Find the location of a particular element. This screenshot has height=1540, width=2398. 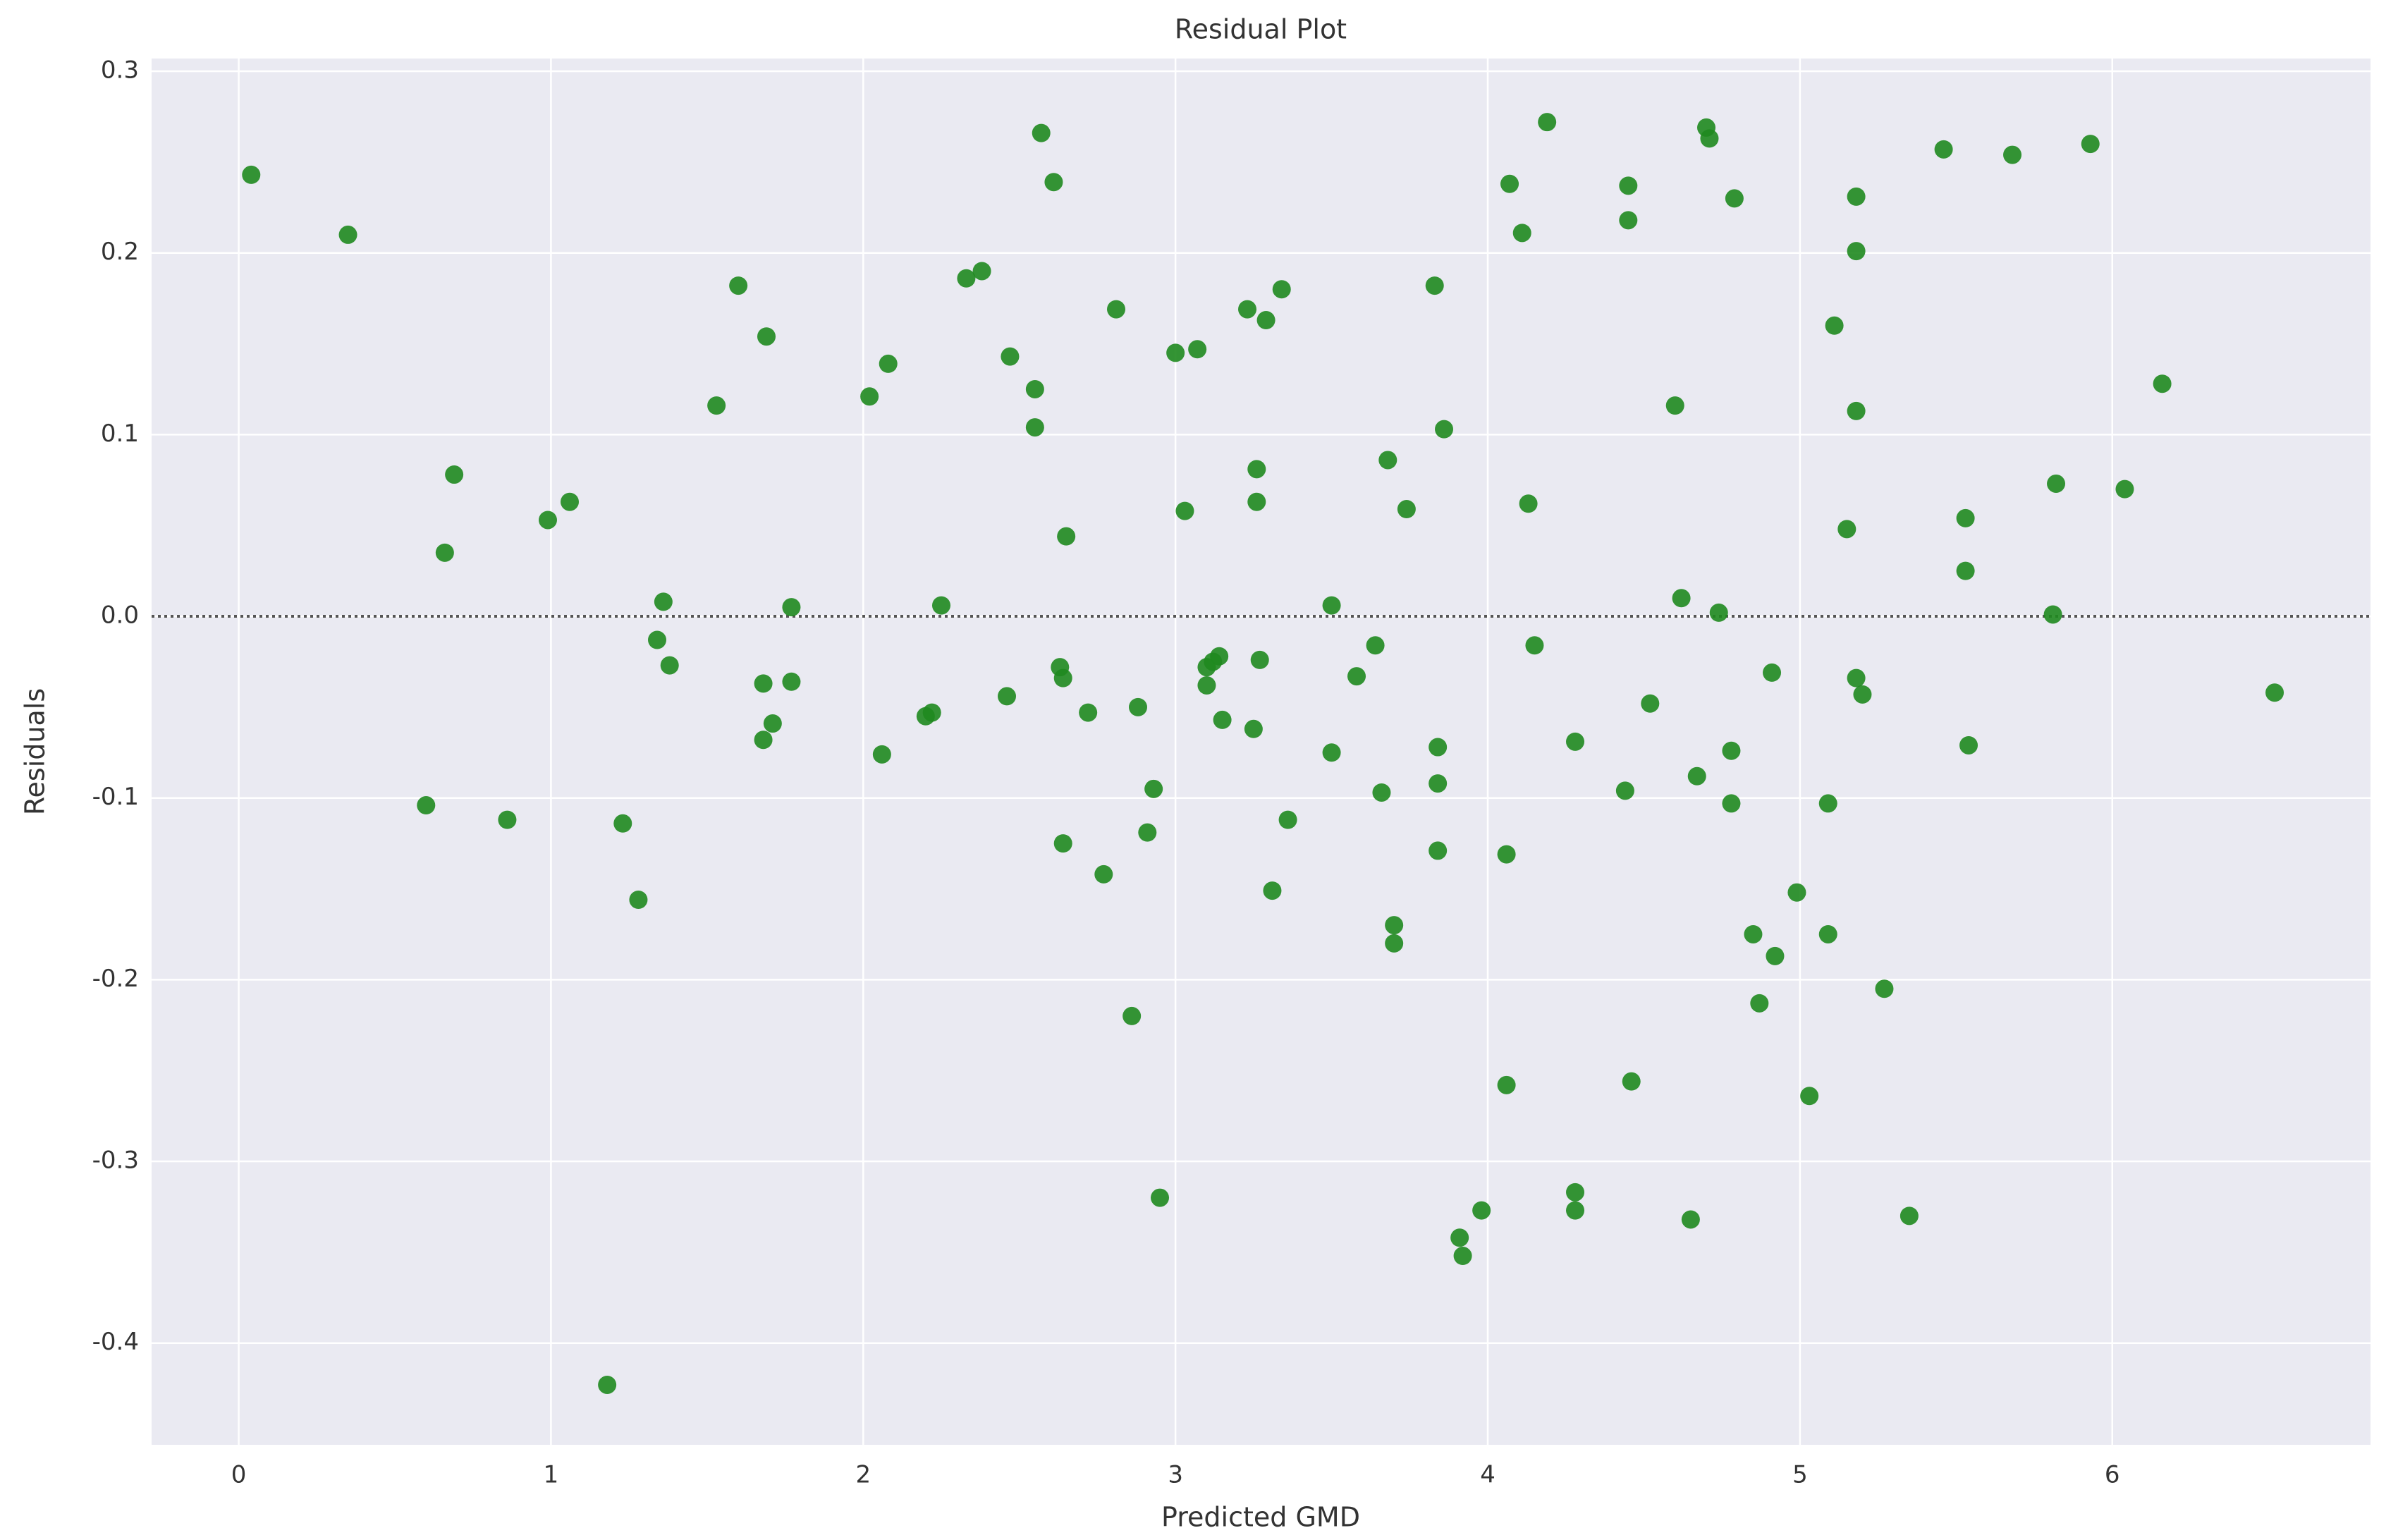

x-tick-label: 1 is located at coordinates (551, 1475).